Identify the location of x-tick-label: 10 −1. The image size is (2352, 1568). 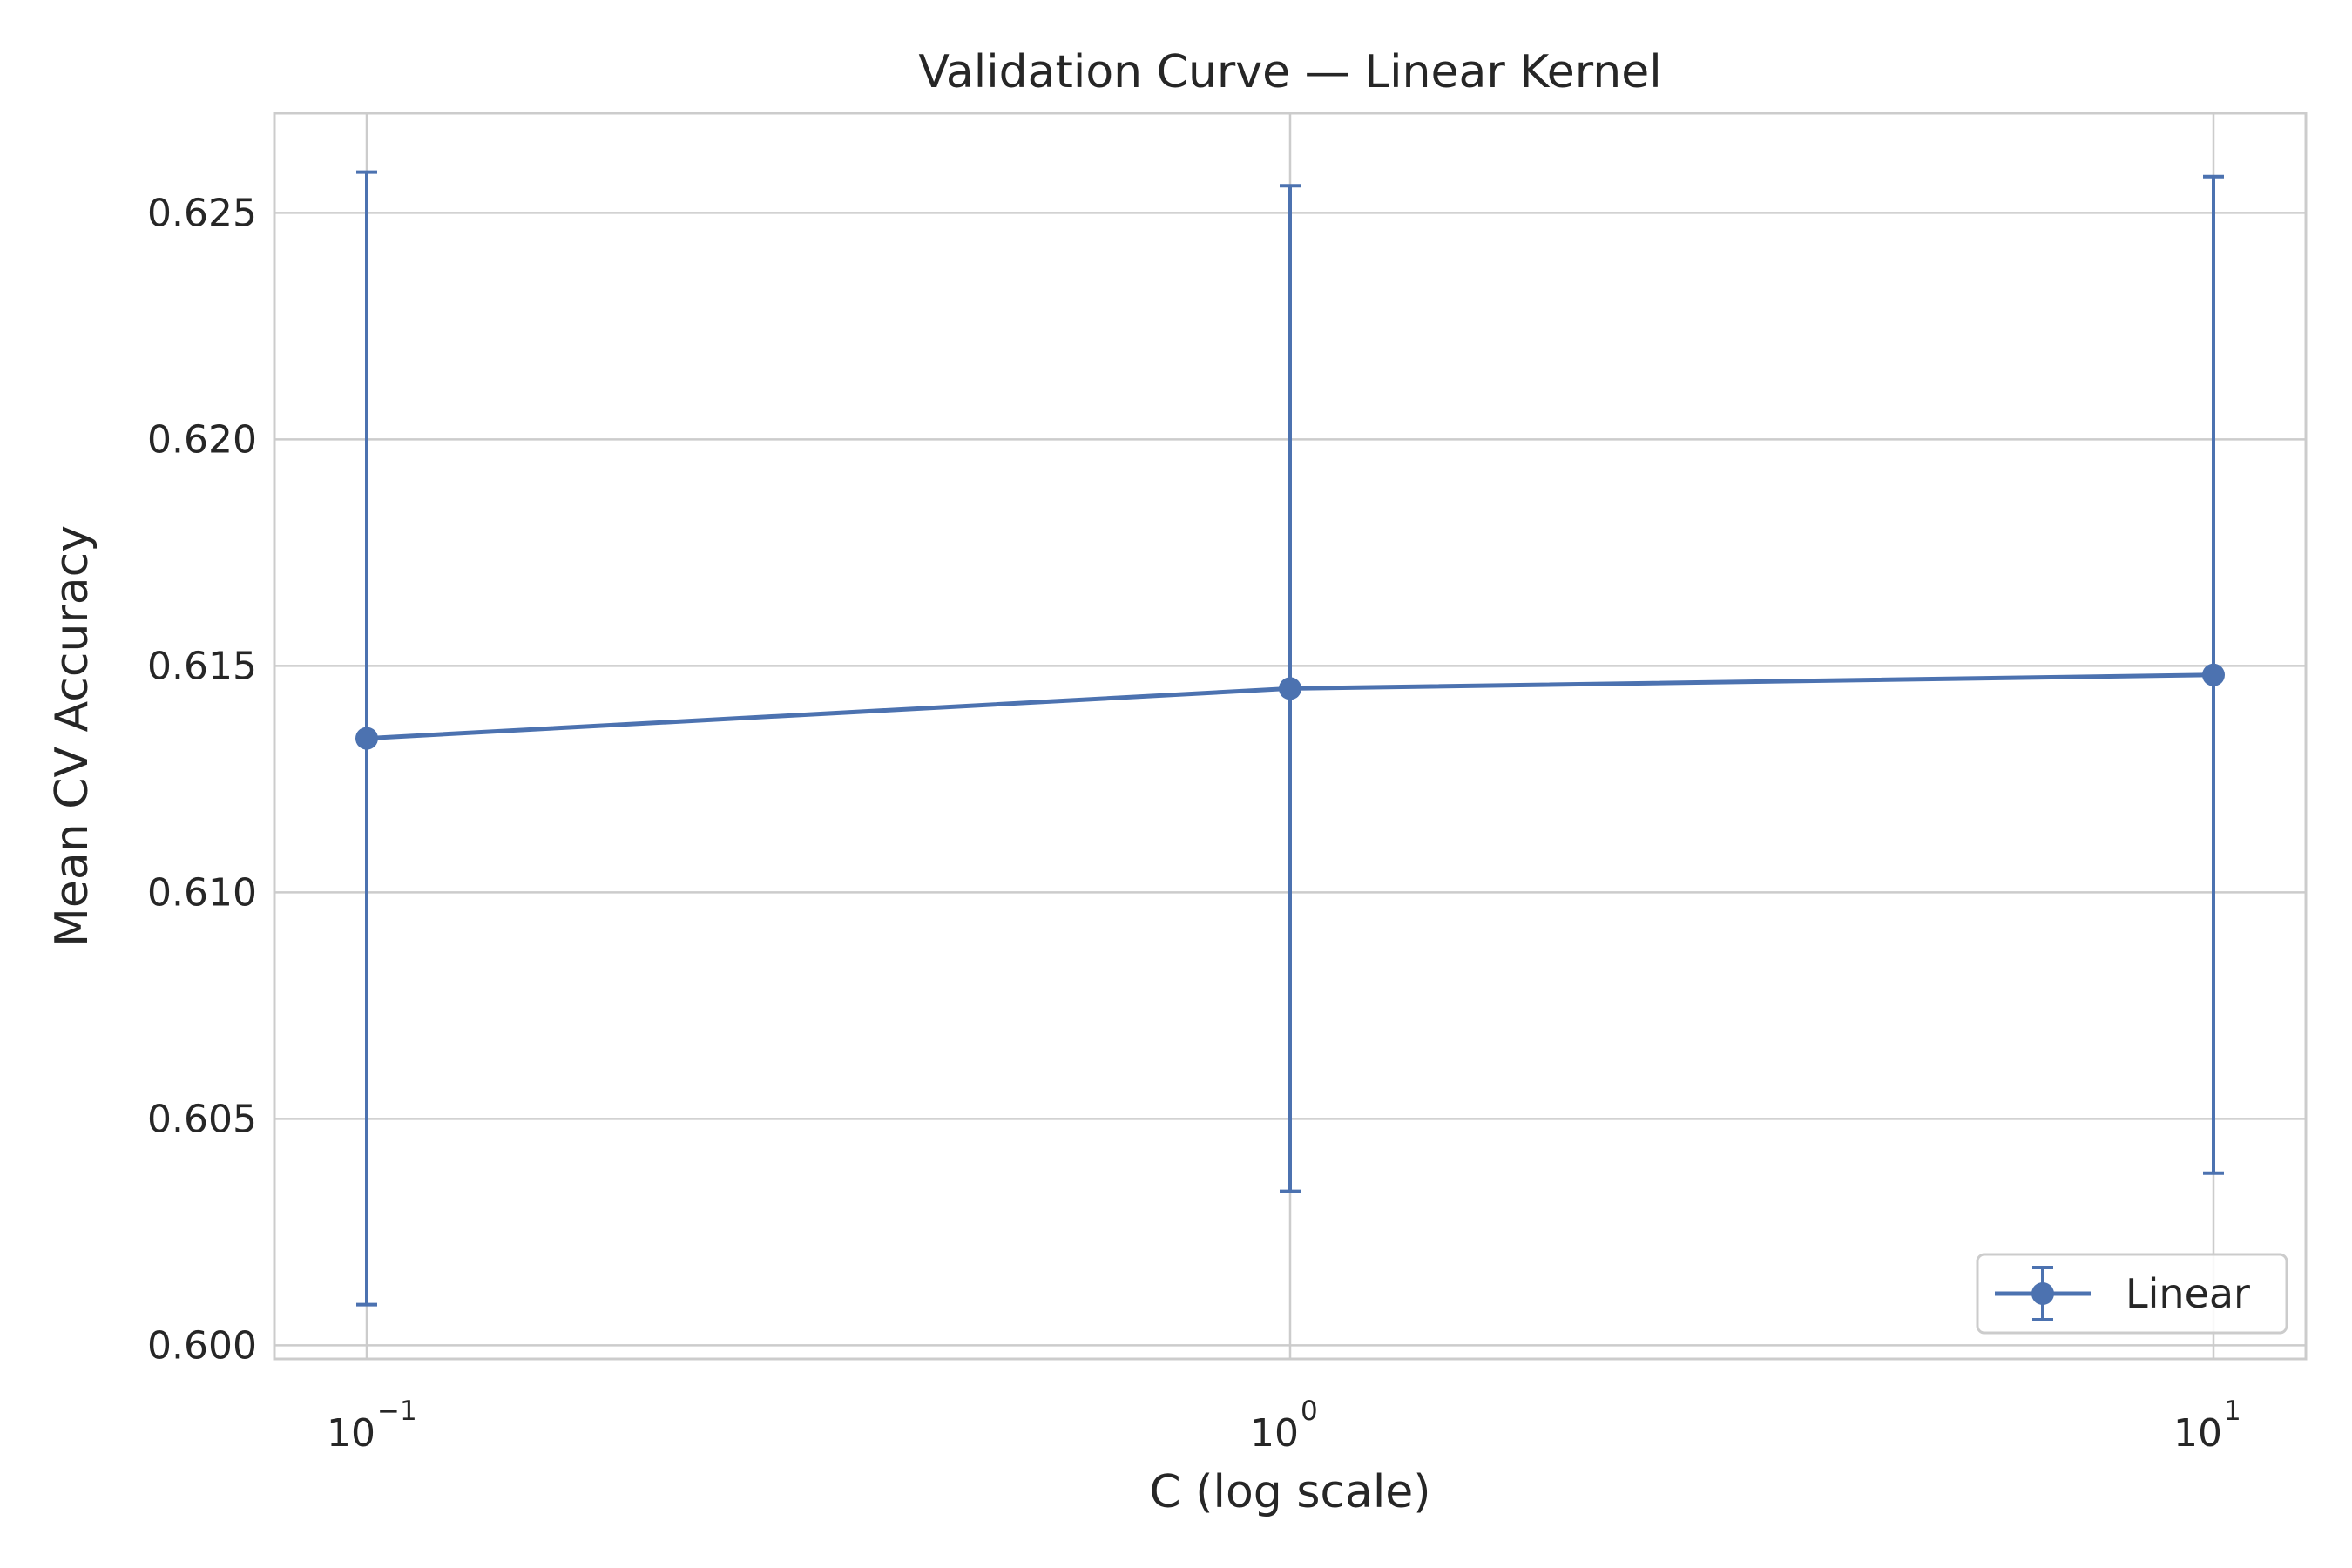
(372, 1426).